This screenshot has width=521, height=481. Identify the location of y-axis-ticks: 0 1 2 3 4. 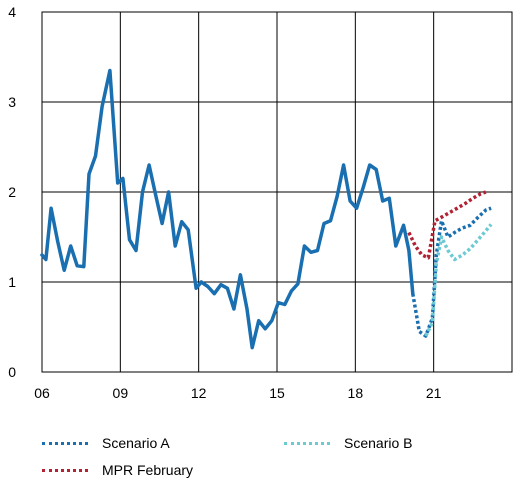
(12, 192).